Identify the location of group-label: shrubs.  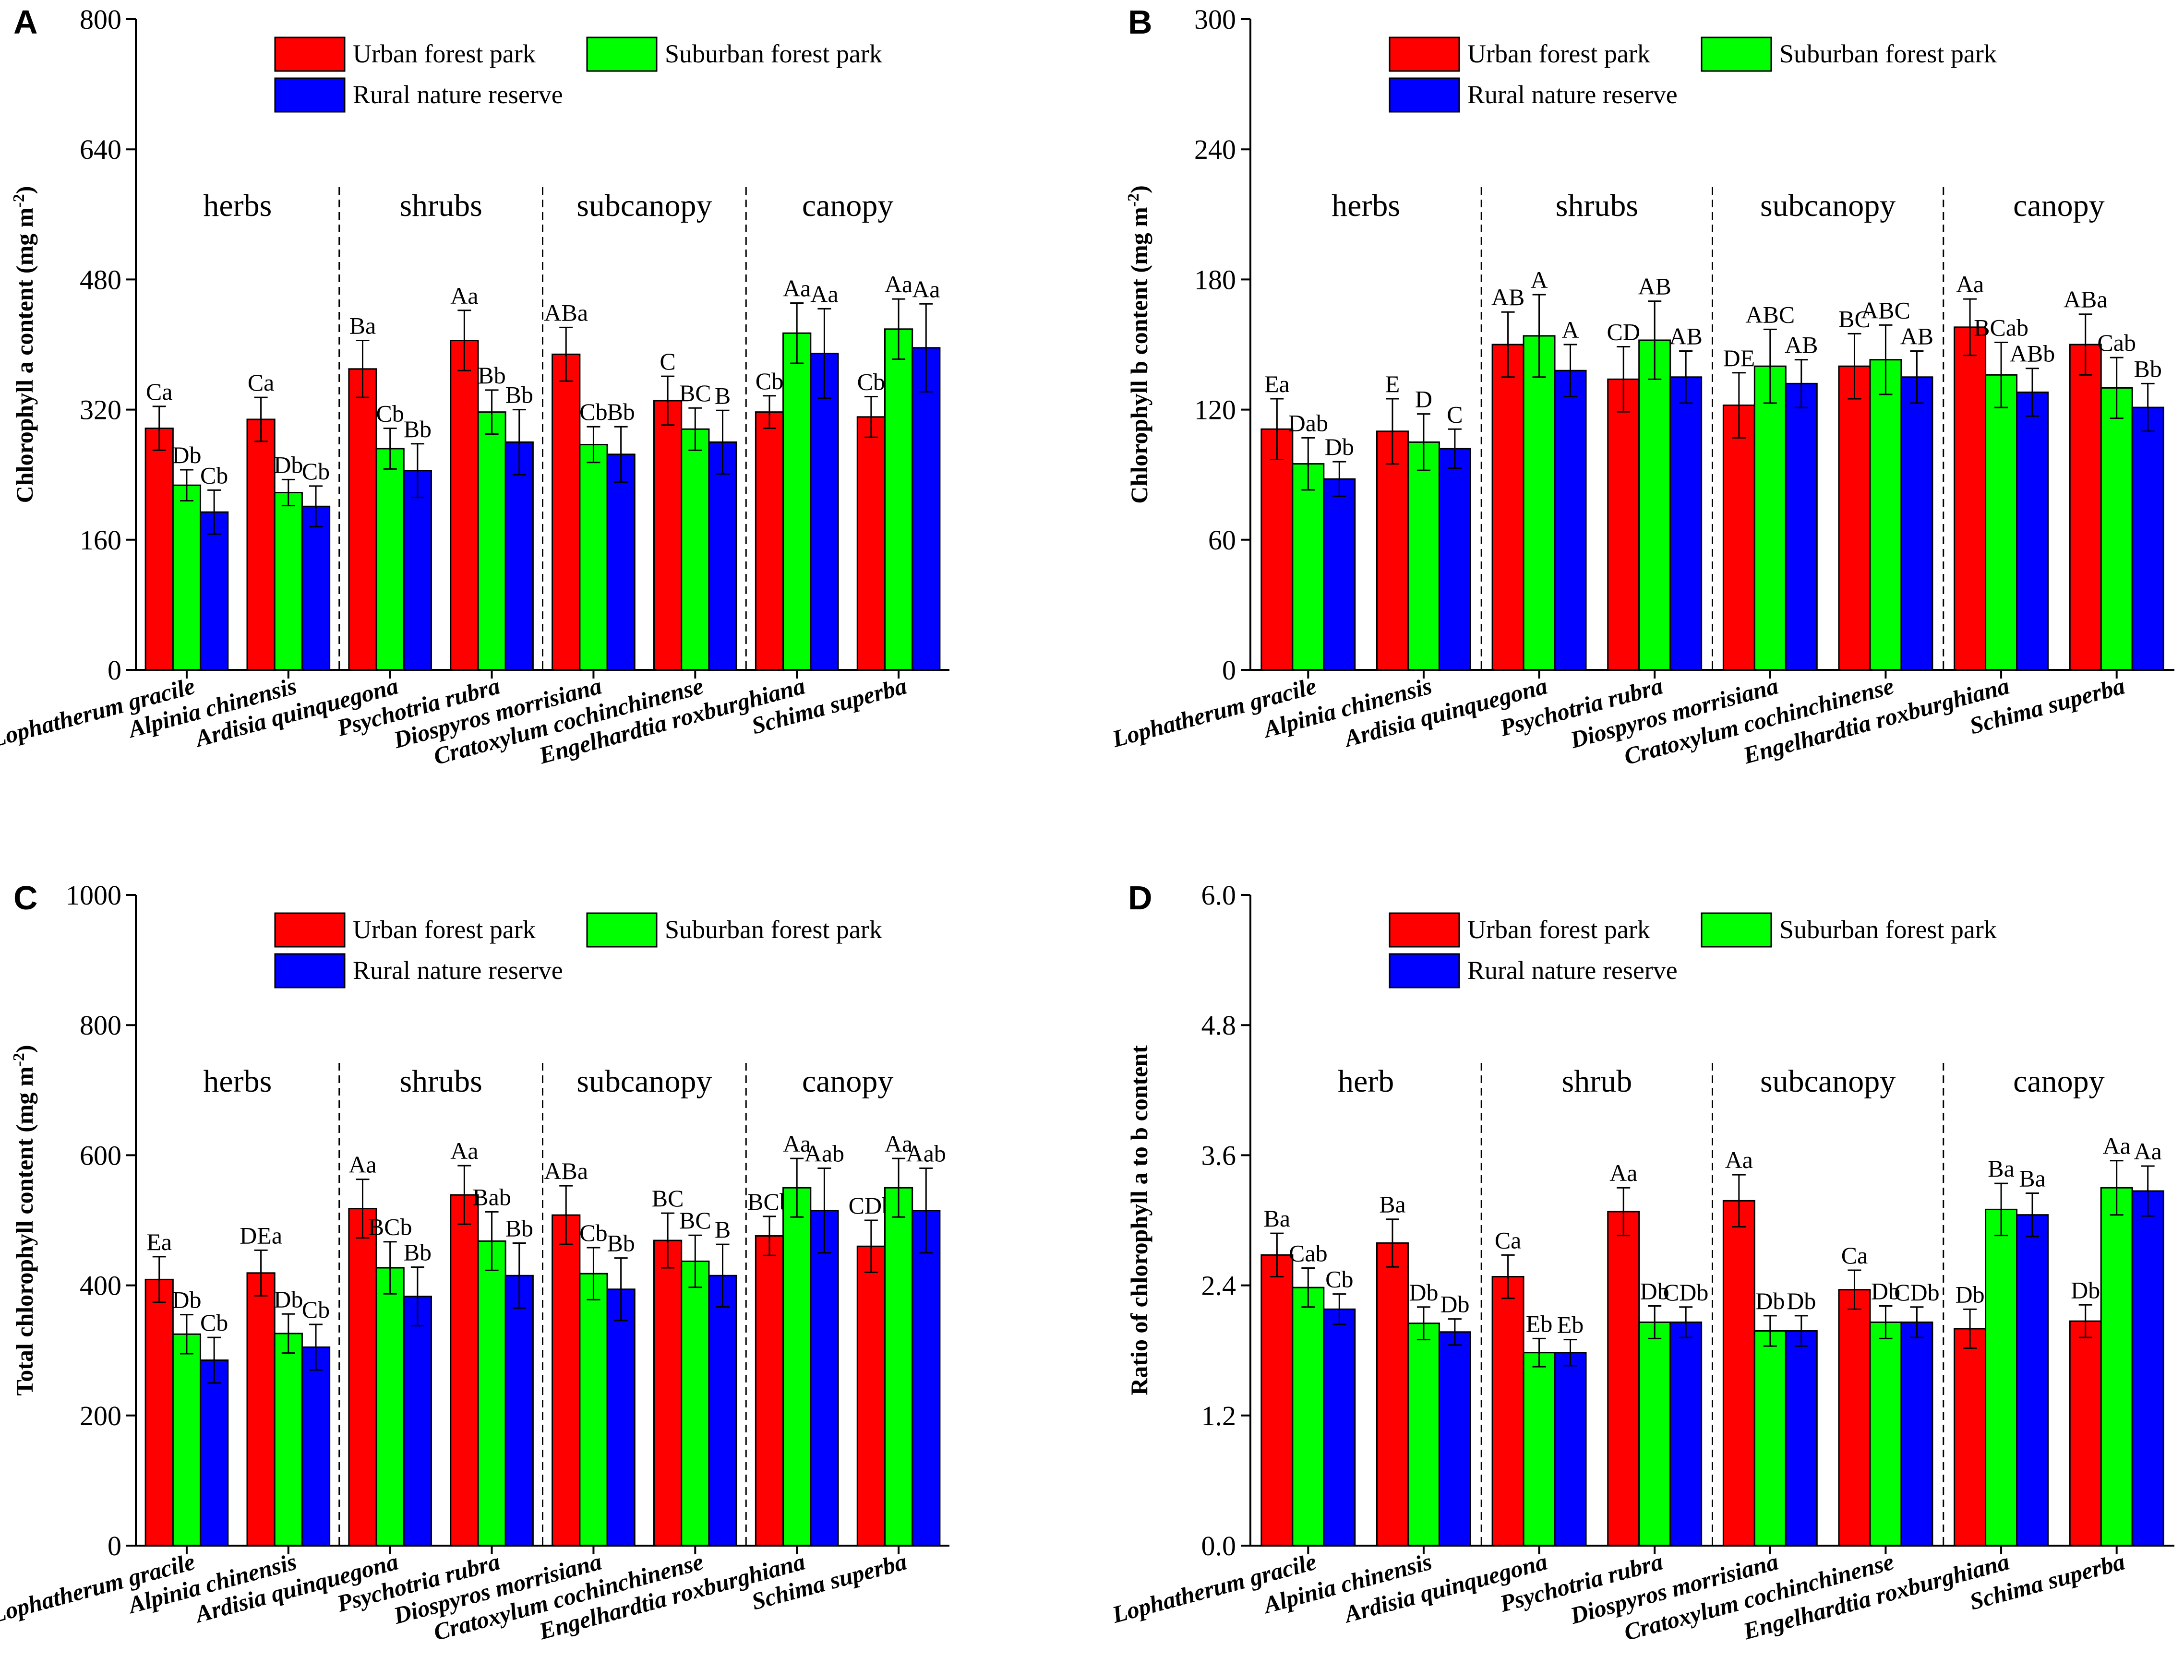
(1597, 205).